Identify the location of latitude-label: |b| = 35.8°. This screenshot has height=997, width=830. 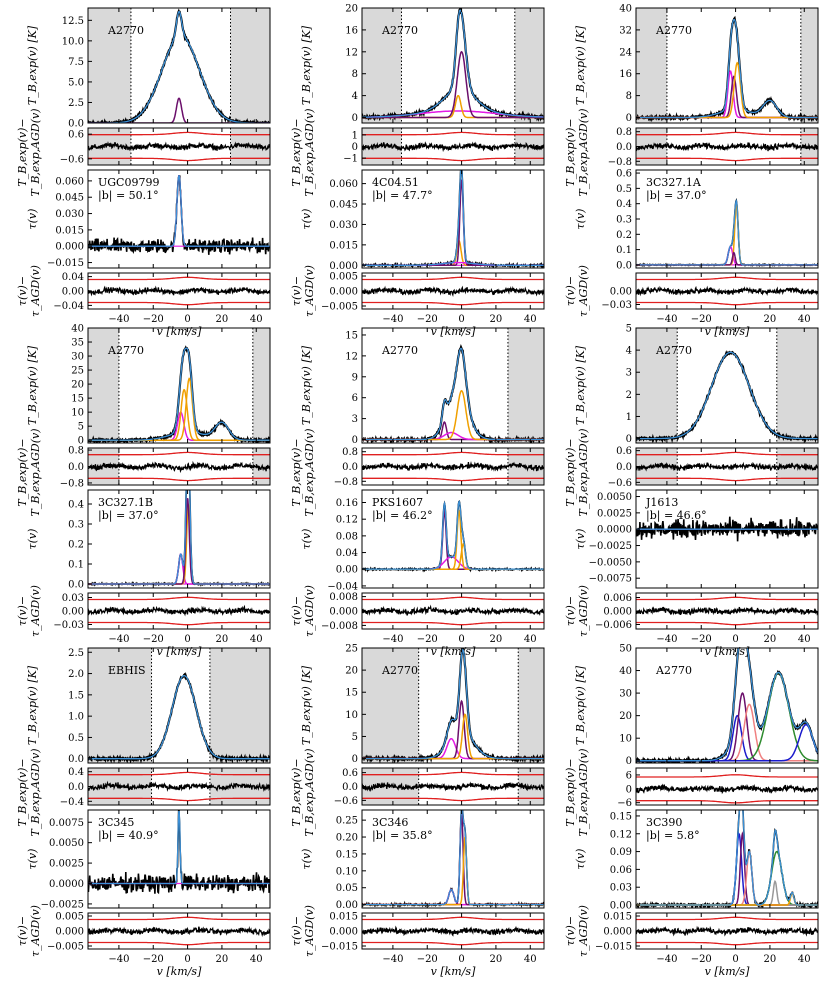
(402, 836).